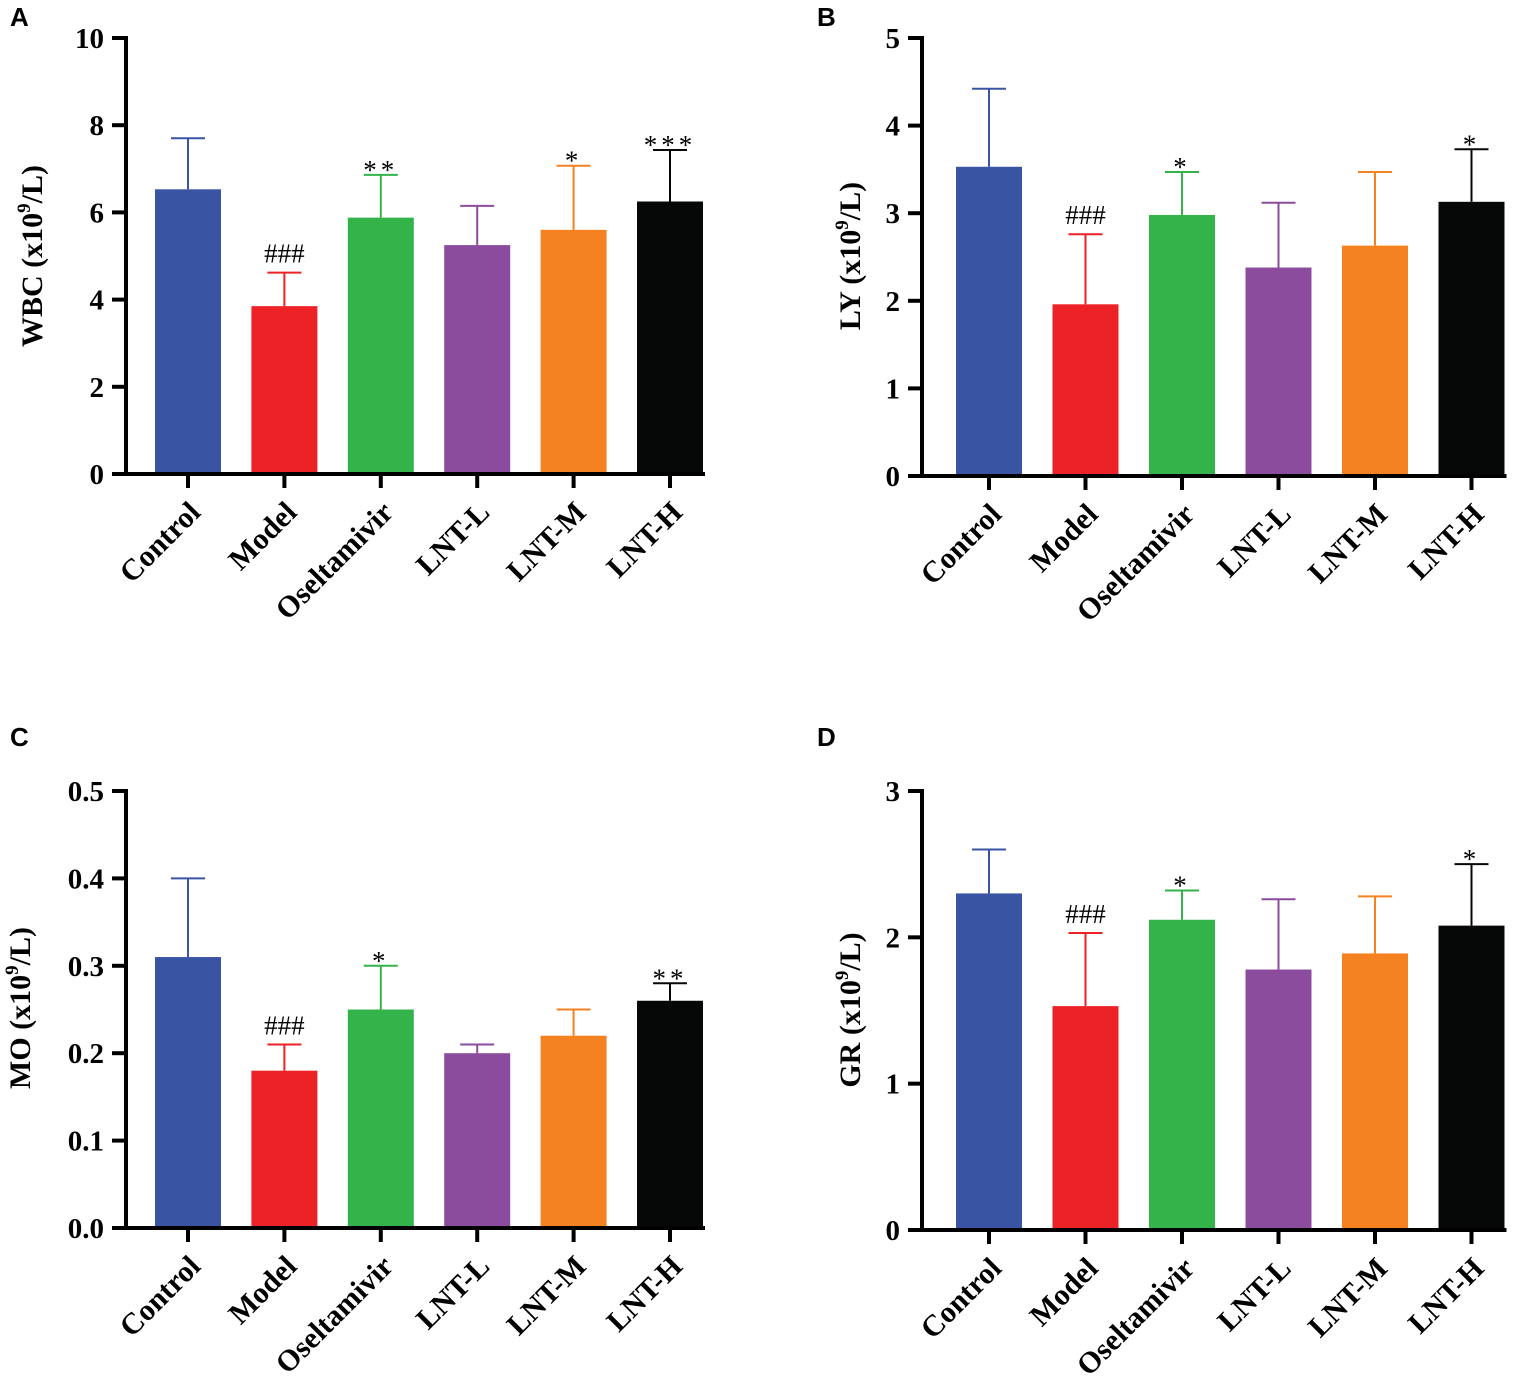  What do you see at coordinates (893, 39) in the screenshot?
I see `y-tick-label: 5` at bounding box center [893, 39].